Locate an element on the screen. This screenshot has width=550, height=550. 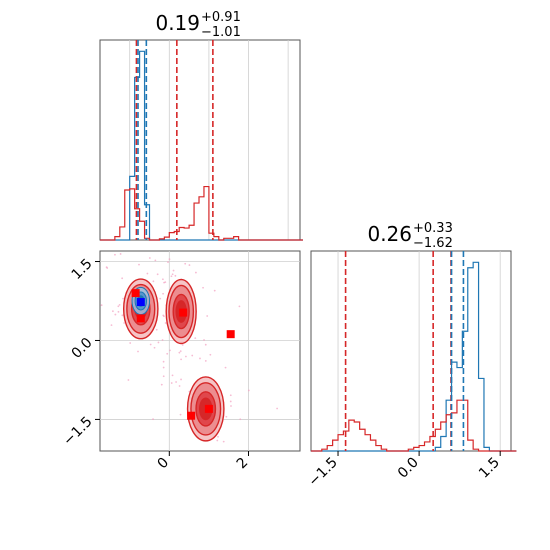
panel-density-2d-contours is located at coordinates (173, 360).